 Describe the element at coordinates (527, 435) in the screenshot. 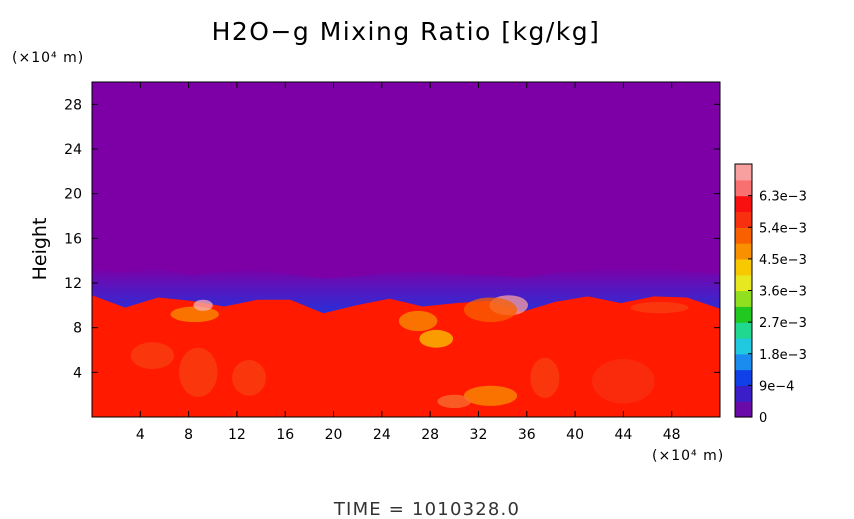

I see `x-tick-label: 36` at that location.